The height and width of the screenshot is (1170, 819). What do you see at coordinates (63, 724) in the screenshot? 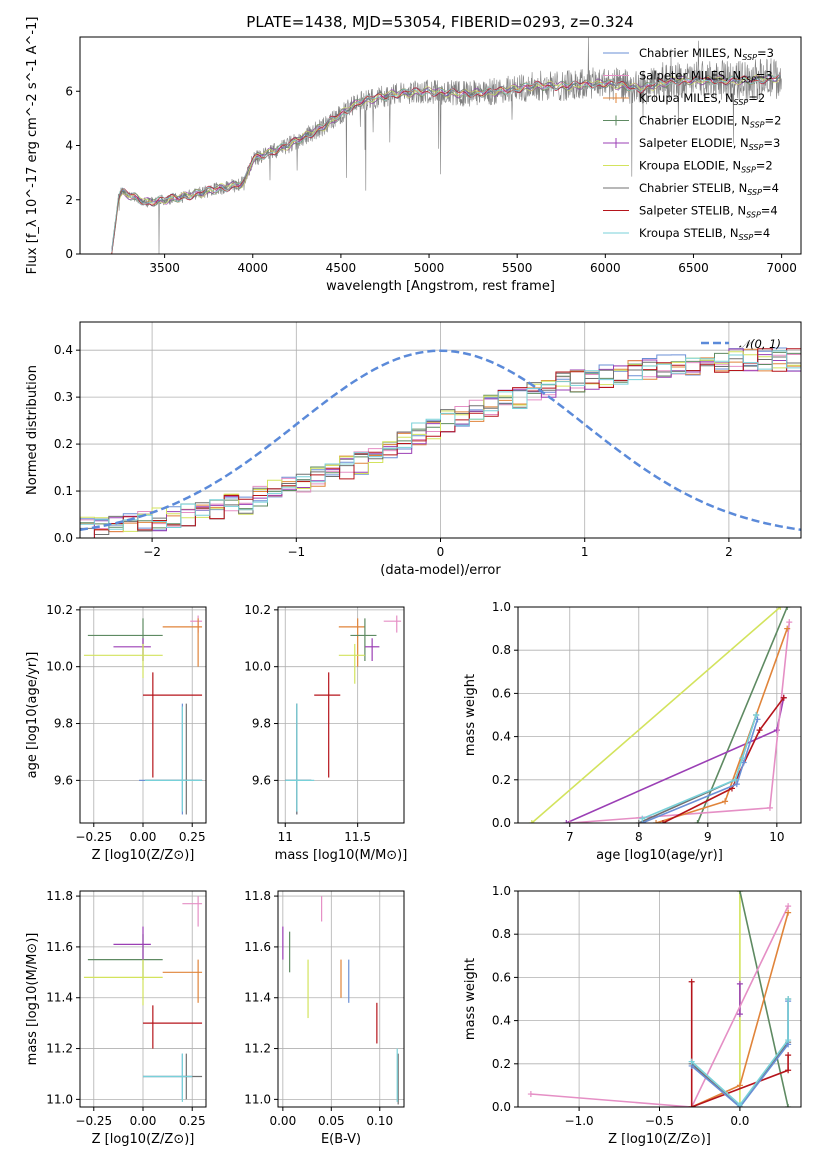
I see `y-tick-label: 9.8` at bounding box center [63, 724].